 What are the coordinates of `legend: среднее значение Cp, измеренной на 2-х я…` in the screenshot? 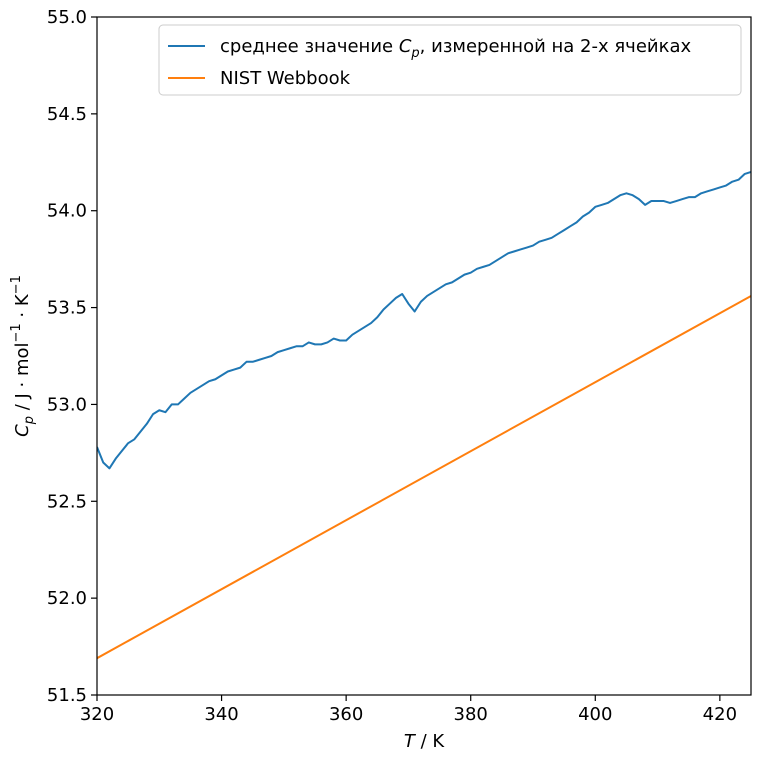 It's located at (450, 60).